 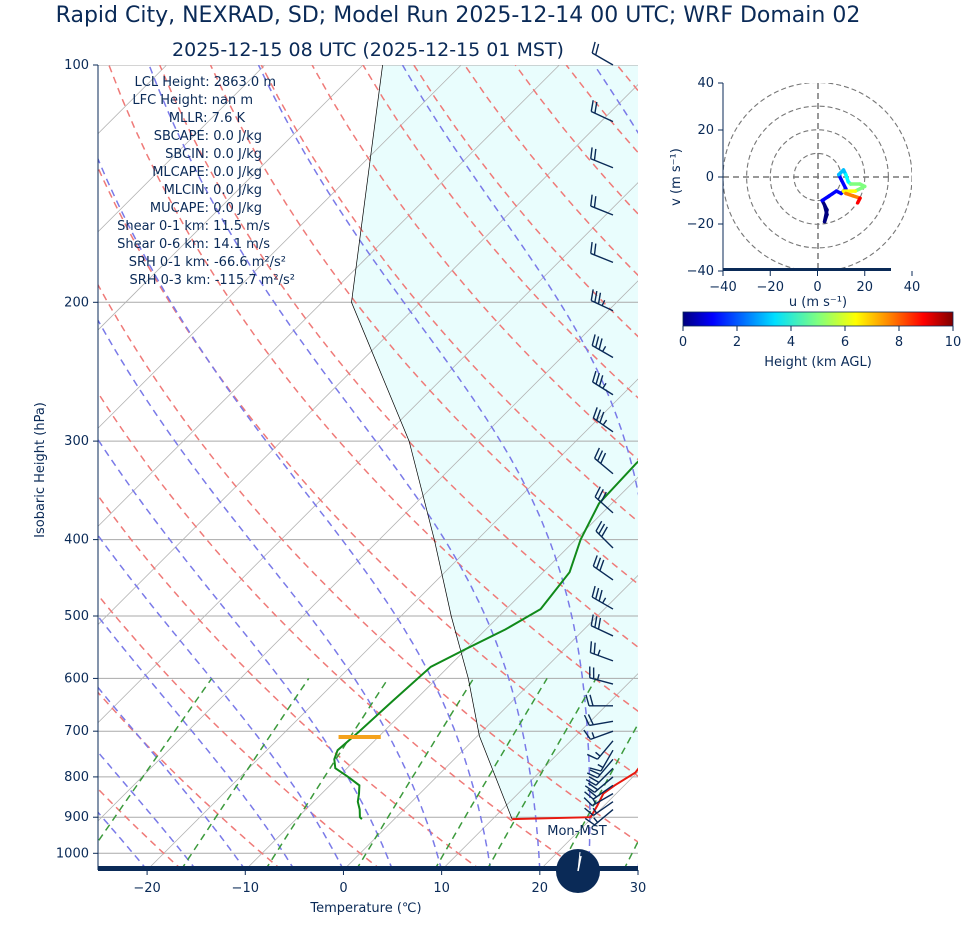 What do you see at coordinates (912, 287) in the screenshot?
I see `hodograph-x-tick-label: 40` at bounding box center [912, 287].